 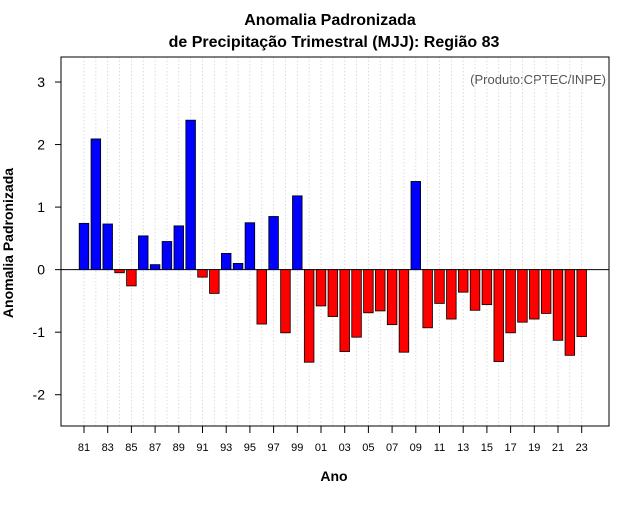 What do you see at coordinates (108, 448) in the screenshot?
I see `x-tick-label: 83` at bounding box center [108, 448].